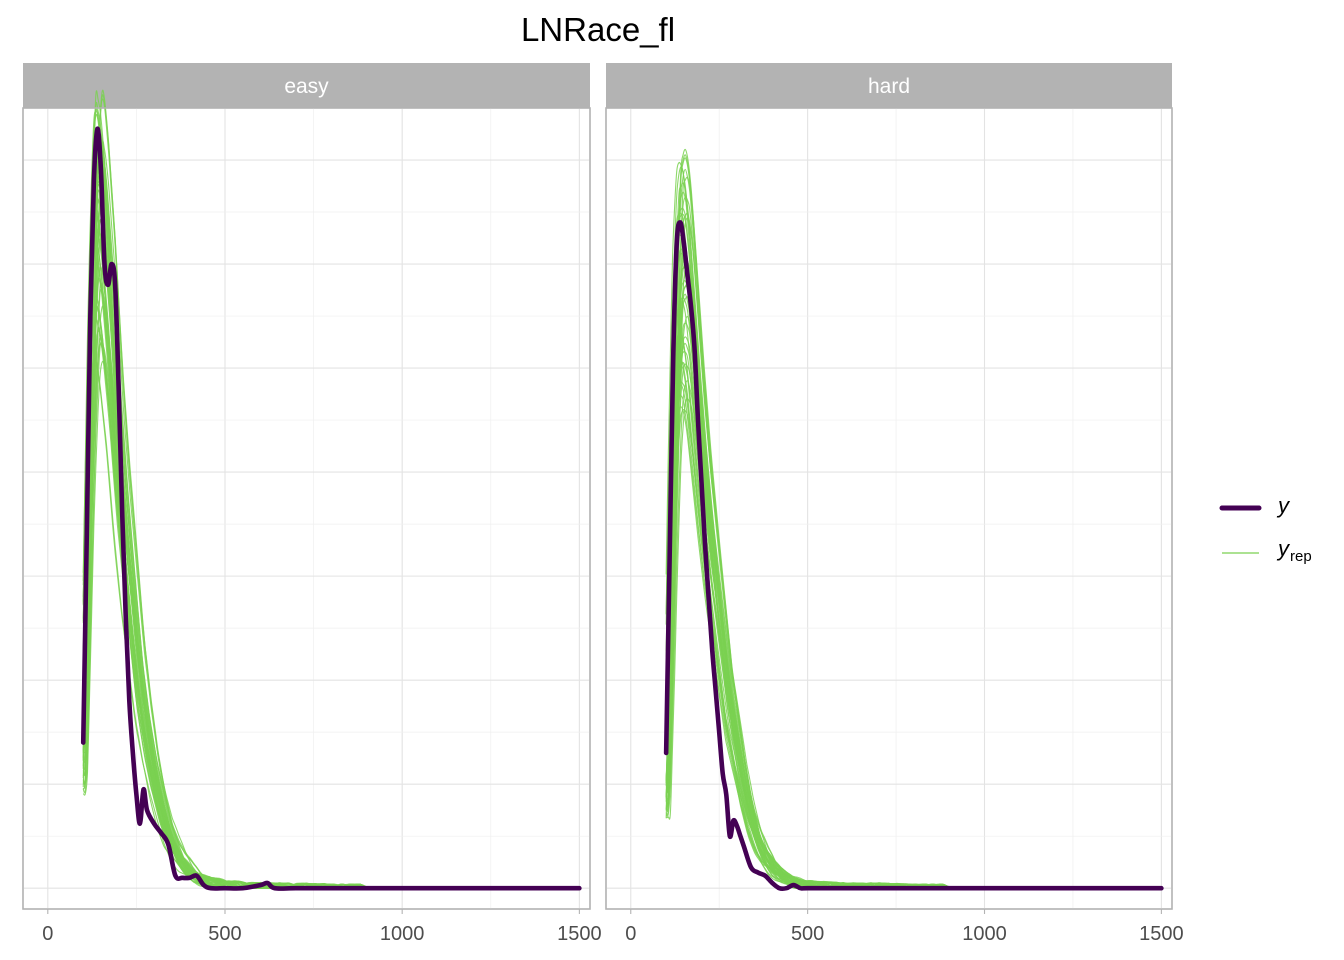 The width and height of the screenshot is (1344, 960). Describe the element at coordinates (1283, 505) in the screenshot. I see `legend-label-y: y` at that location.